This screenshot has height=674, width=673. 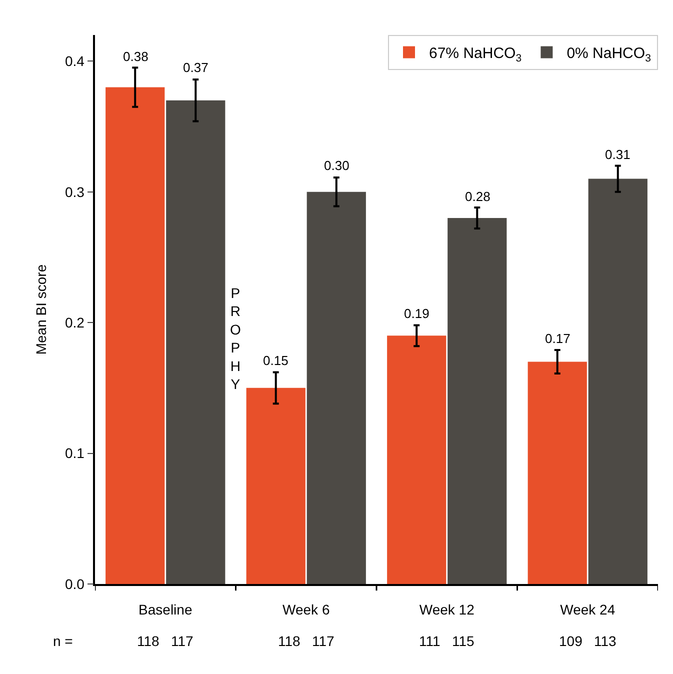 I want to click on y-tick-label: 0.0, so click(x=74, y=584).